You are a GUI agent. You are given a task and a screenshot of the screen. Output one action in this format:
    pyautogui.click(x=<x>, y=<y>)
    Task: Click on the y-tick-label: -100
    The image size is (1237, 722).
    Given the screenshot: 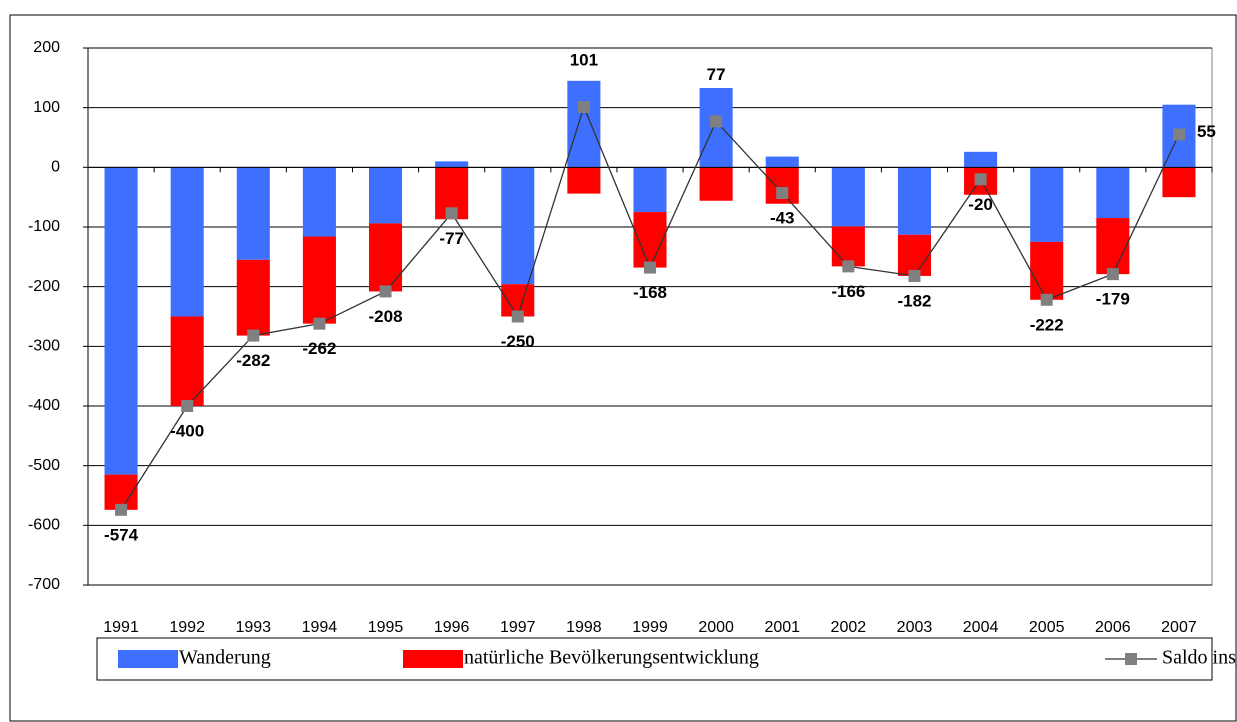 What is the action you would take?
    pyautogui.click(x=44, y=226)
    